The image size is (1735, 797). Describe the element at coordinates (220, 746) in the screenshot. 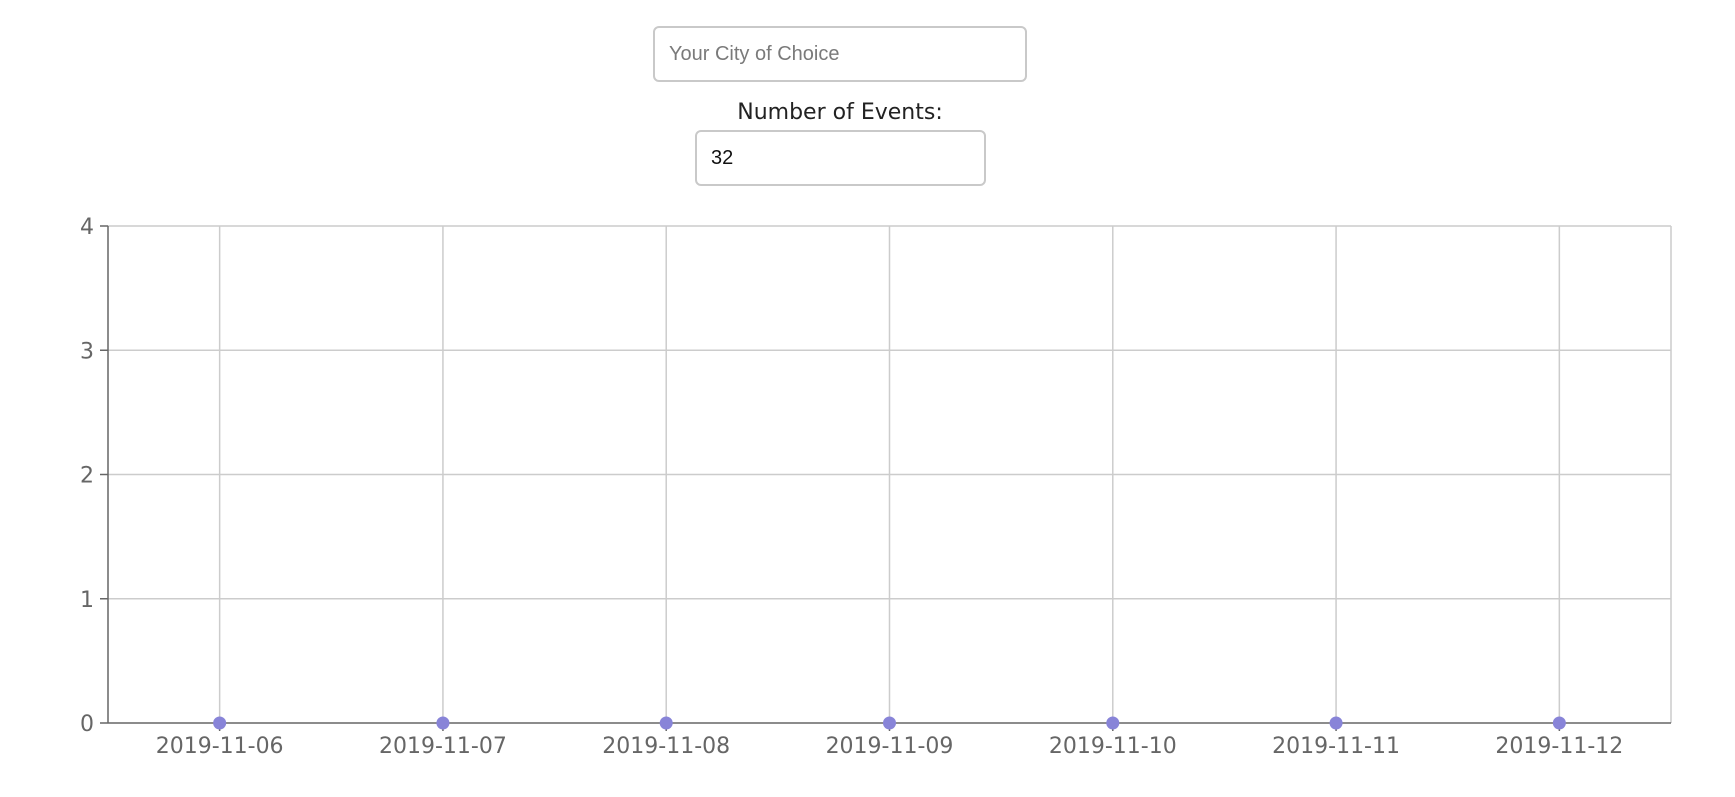

I see `x-tick-label-0: 2019-11-06` at that location.